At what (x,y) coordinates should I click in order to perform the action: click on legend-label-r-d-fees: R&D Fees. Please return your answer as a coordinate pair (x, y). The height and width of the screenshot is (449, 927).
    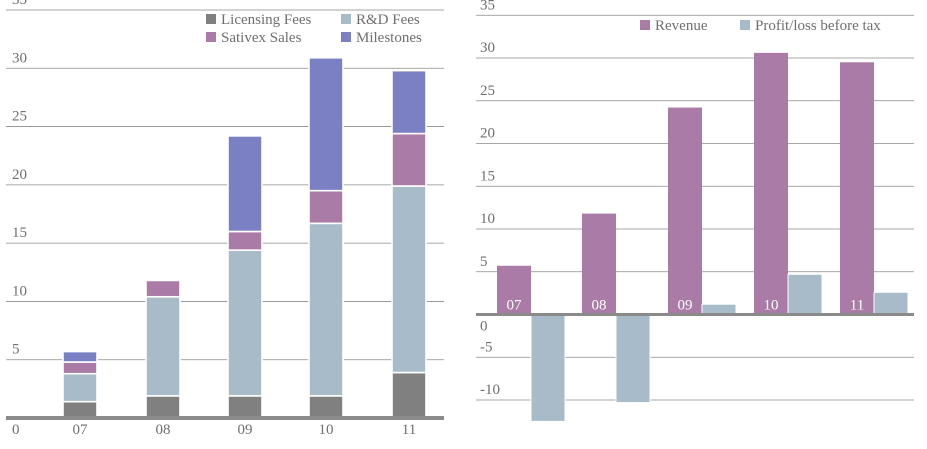
    Looking at the image, I should click on (388, 20).